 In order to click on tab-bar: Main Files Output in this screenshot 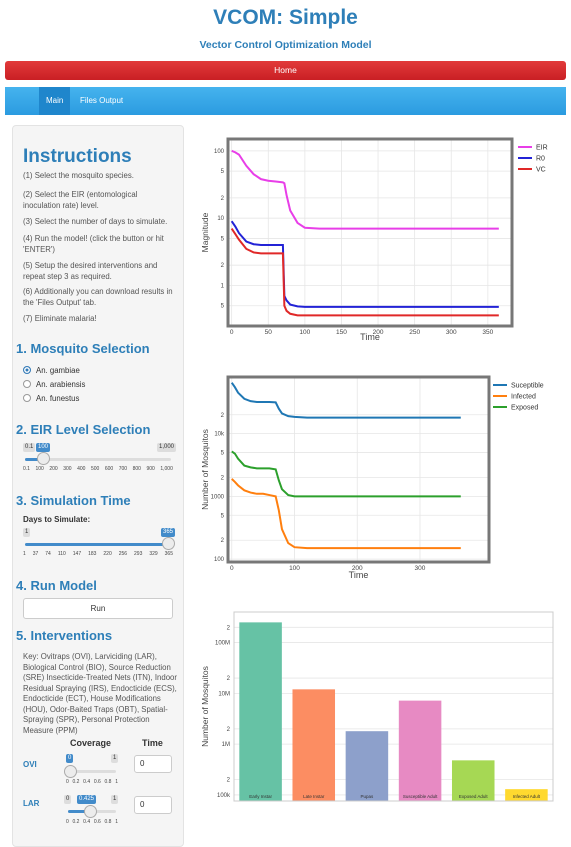, I will do `click(285, 101)`.